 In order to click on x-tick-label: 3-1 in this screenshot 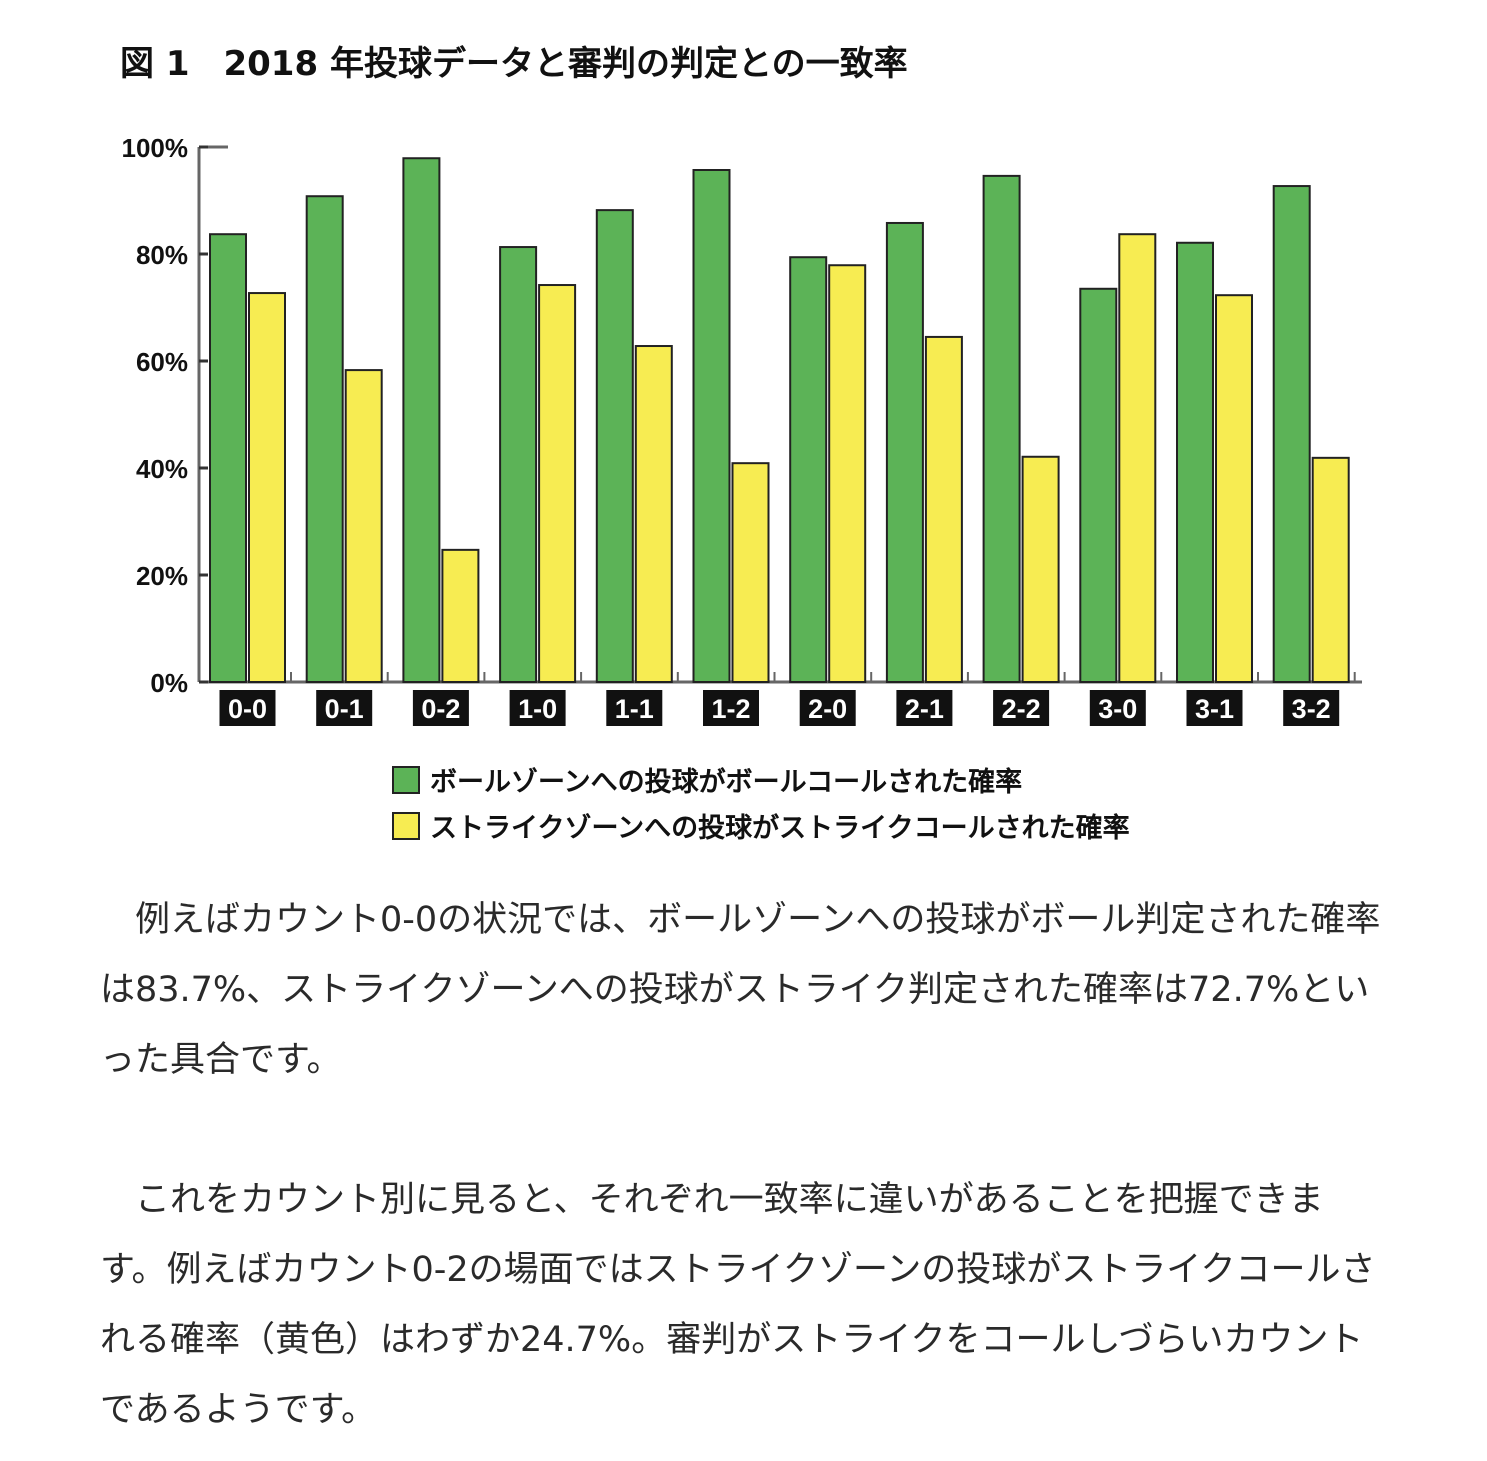, I will do `click(1214, 709)`.